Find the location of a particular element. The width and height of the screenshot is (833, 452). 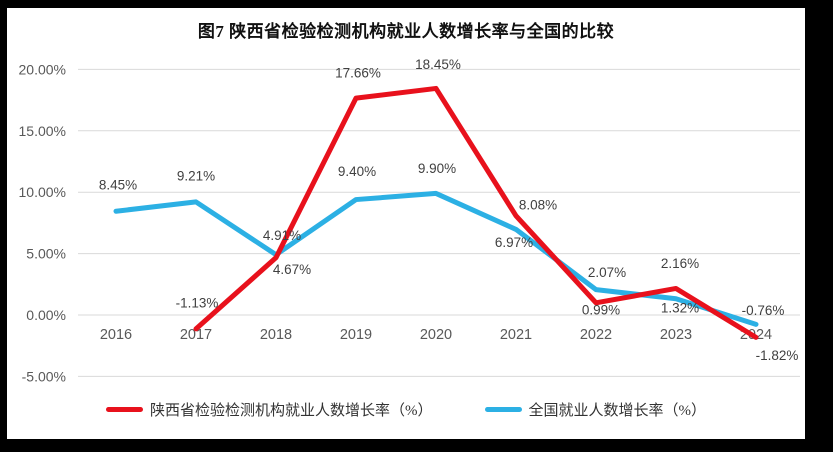

svg-text: 5.00% is located at coordinates (46, 254).